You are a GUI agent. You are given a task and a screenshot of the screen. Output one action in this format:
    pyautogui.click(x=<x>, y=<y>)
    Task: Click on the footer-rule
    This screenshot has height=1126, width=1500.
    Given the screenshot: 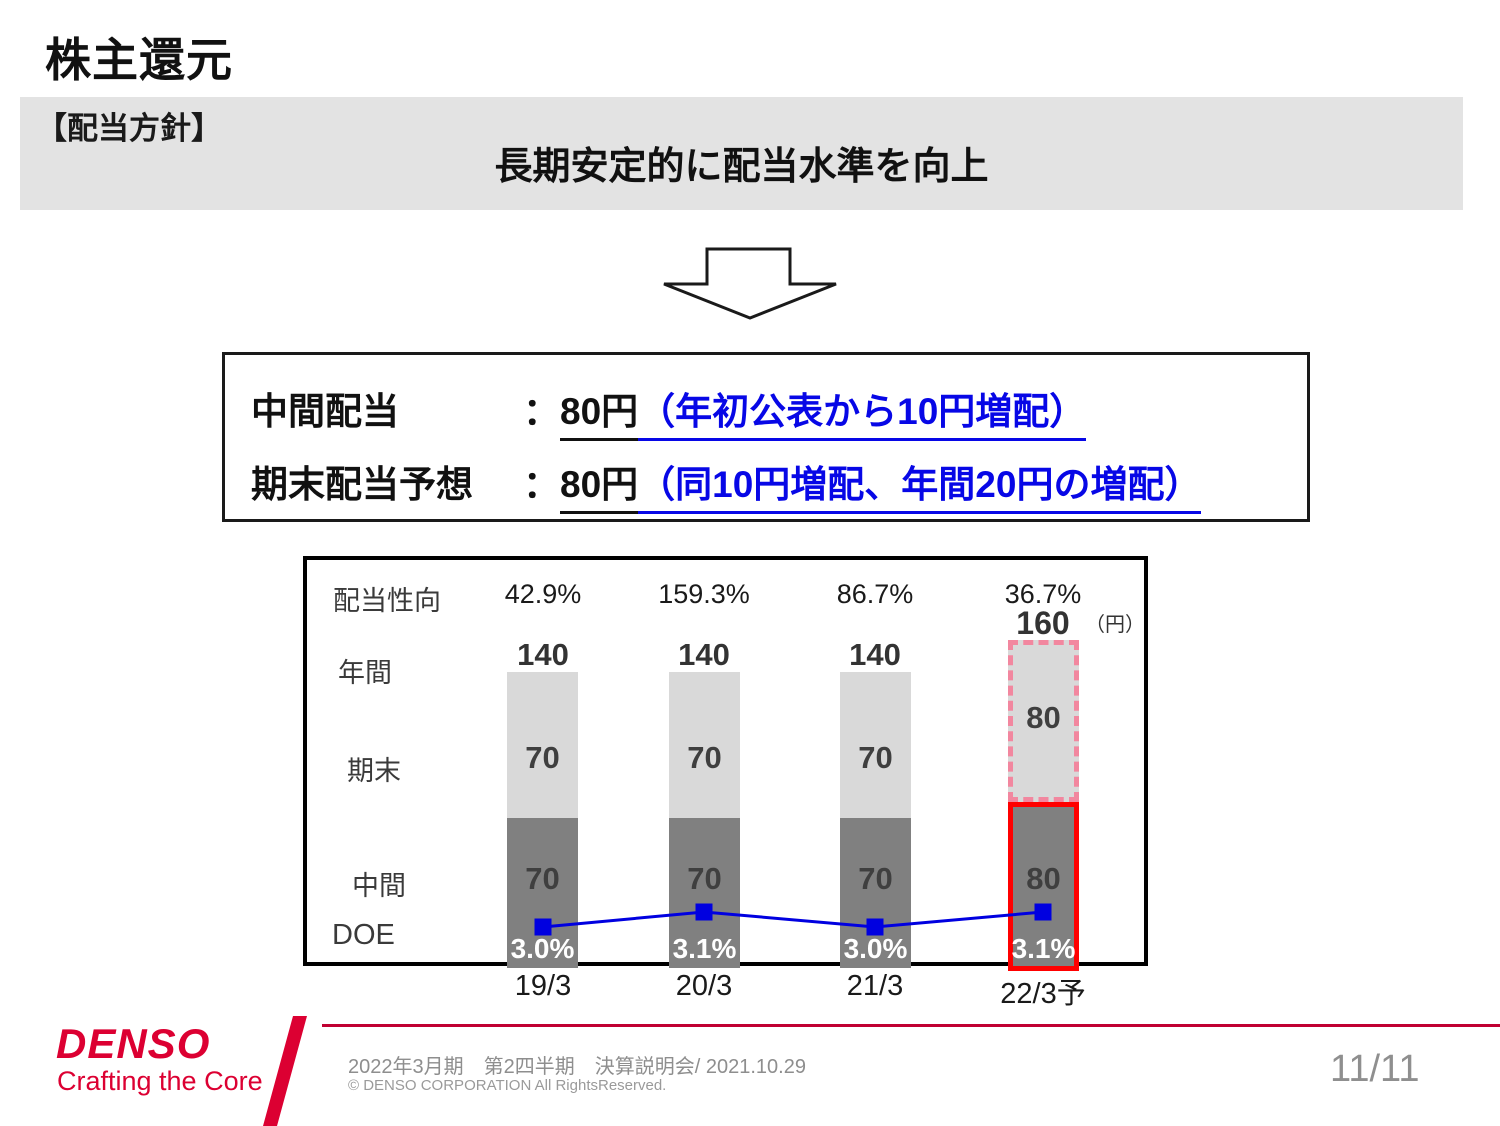 What is the action you would take?
    pyautogui.click(x=911, y=1025)
    